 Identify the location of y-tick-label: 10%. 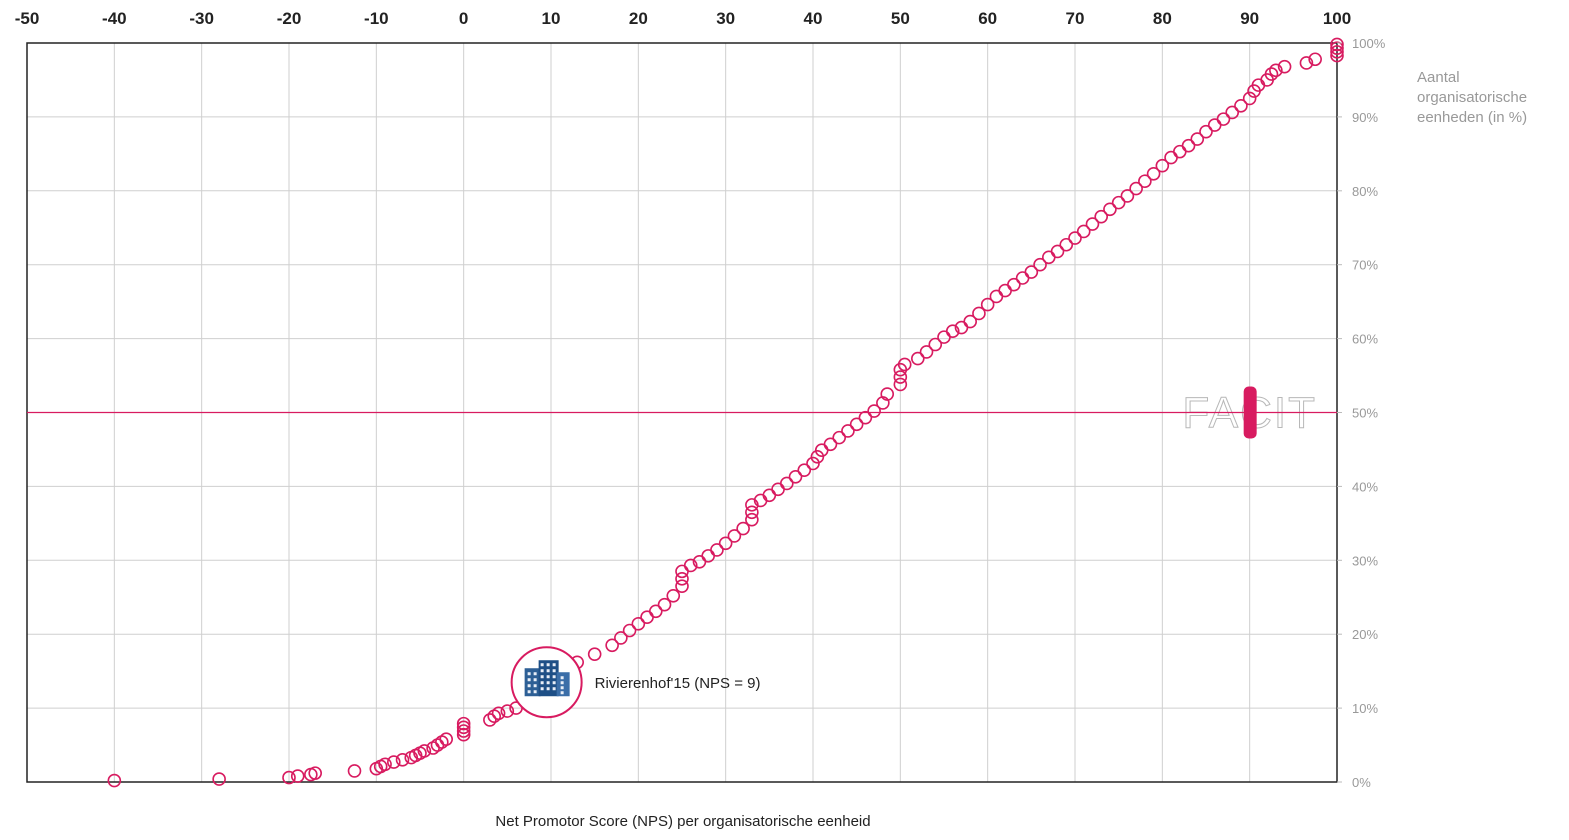
(1365, 708).